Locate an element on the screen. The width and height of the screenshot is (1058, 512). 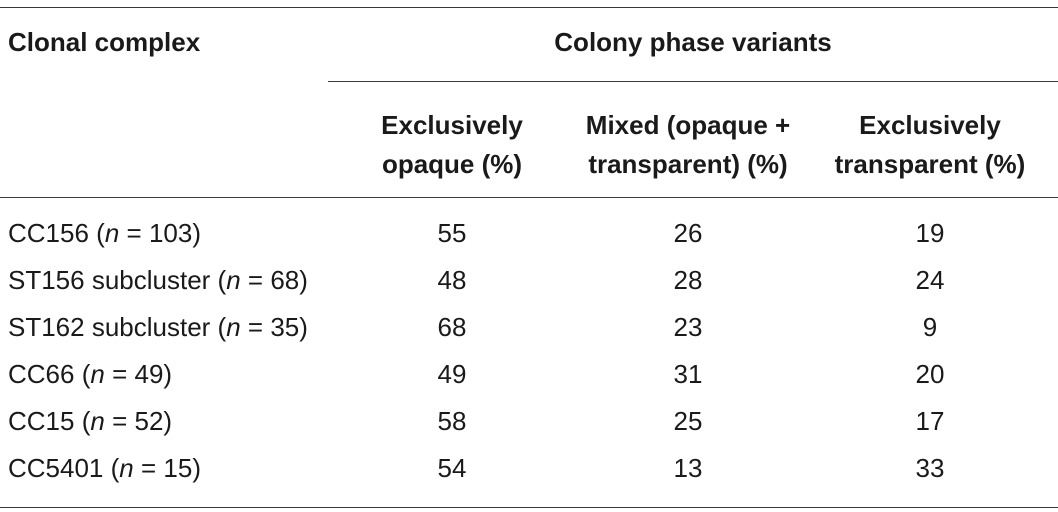
table-row: CC15 (n = 52) 58 25 17 is located at coordinates (529, 421).